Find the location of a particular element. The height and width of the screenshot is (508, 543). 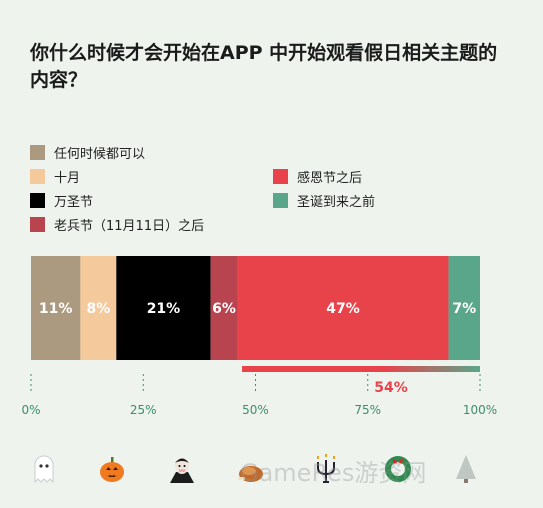

legend-swatch-veterans is located at coordinates (37, 224).